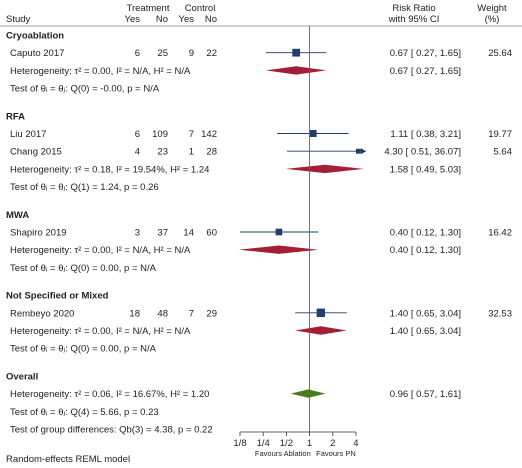 This screenshot has width=522, height=468. I want to click on study-name: Caputo 2017, so click(37, 53).